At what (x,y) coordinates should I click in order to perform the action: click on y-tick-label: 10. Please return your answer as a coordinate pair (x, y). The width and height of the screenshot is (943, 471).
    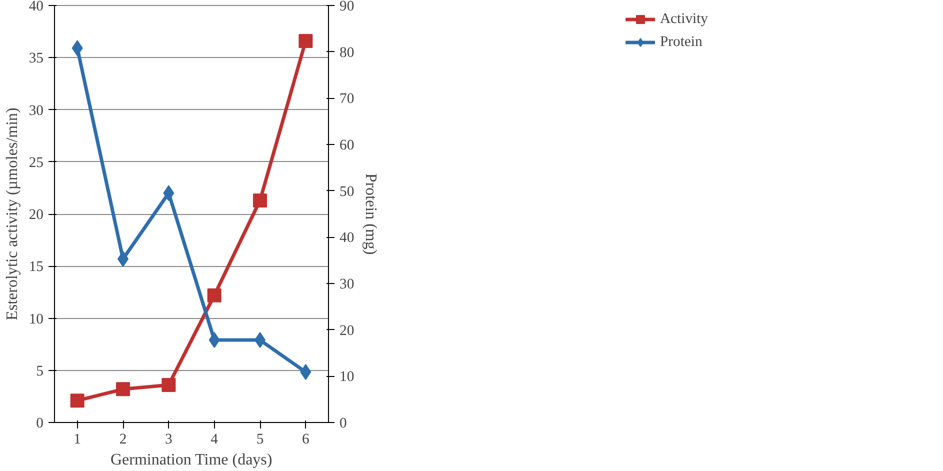
    Looking at the image, I should click on (36, 319).